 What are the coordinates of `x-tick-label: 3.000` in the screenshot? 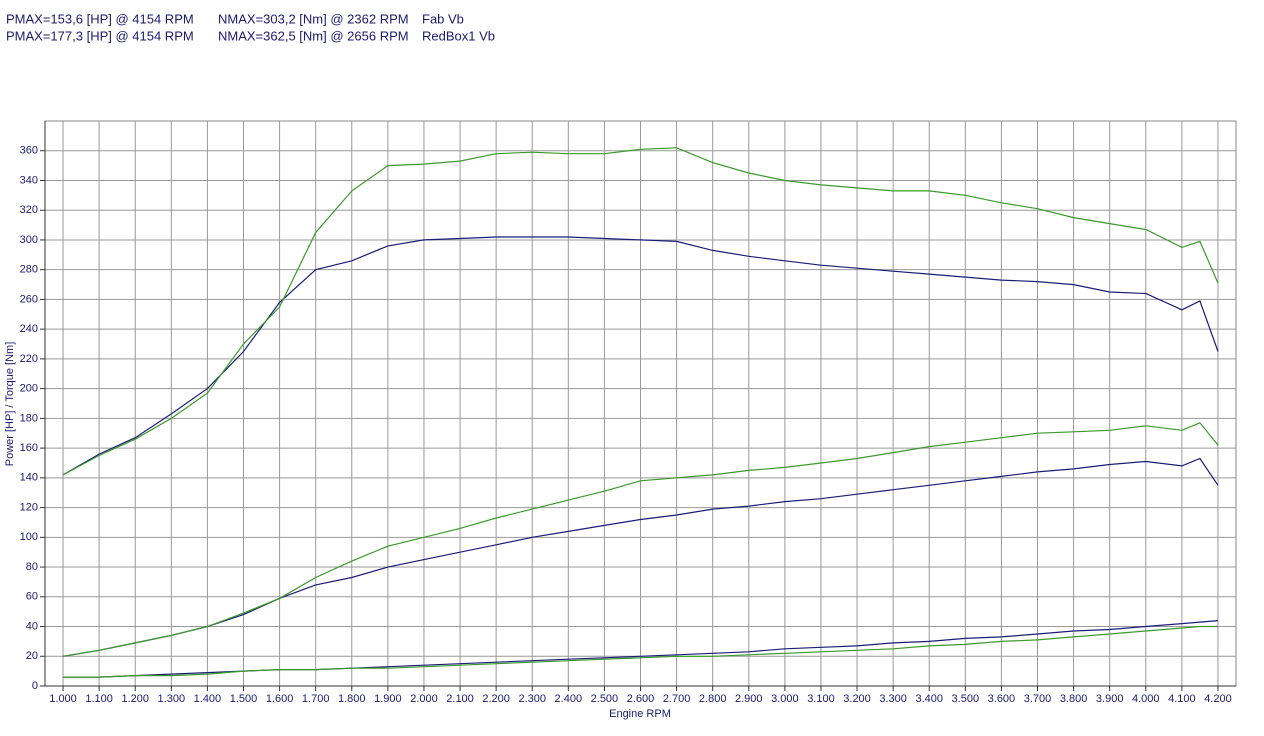 It's located at (785, 699).